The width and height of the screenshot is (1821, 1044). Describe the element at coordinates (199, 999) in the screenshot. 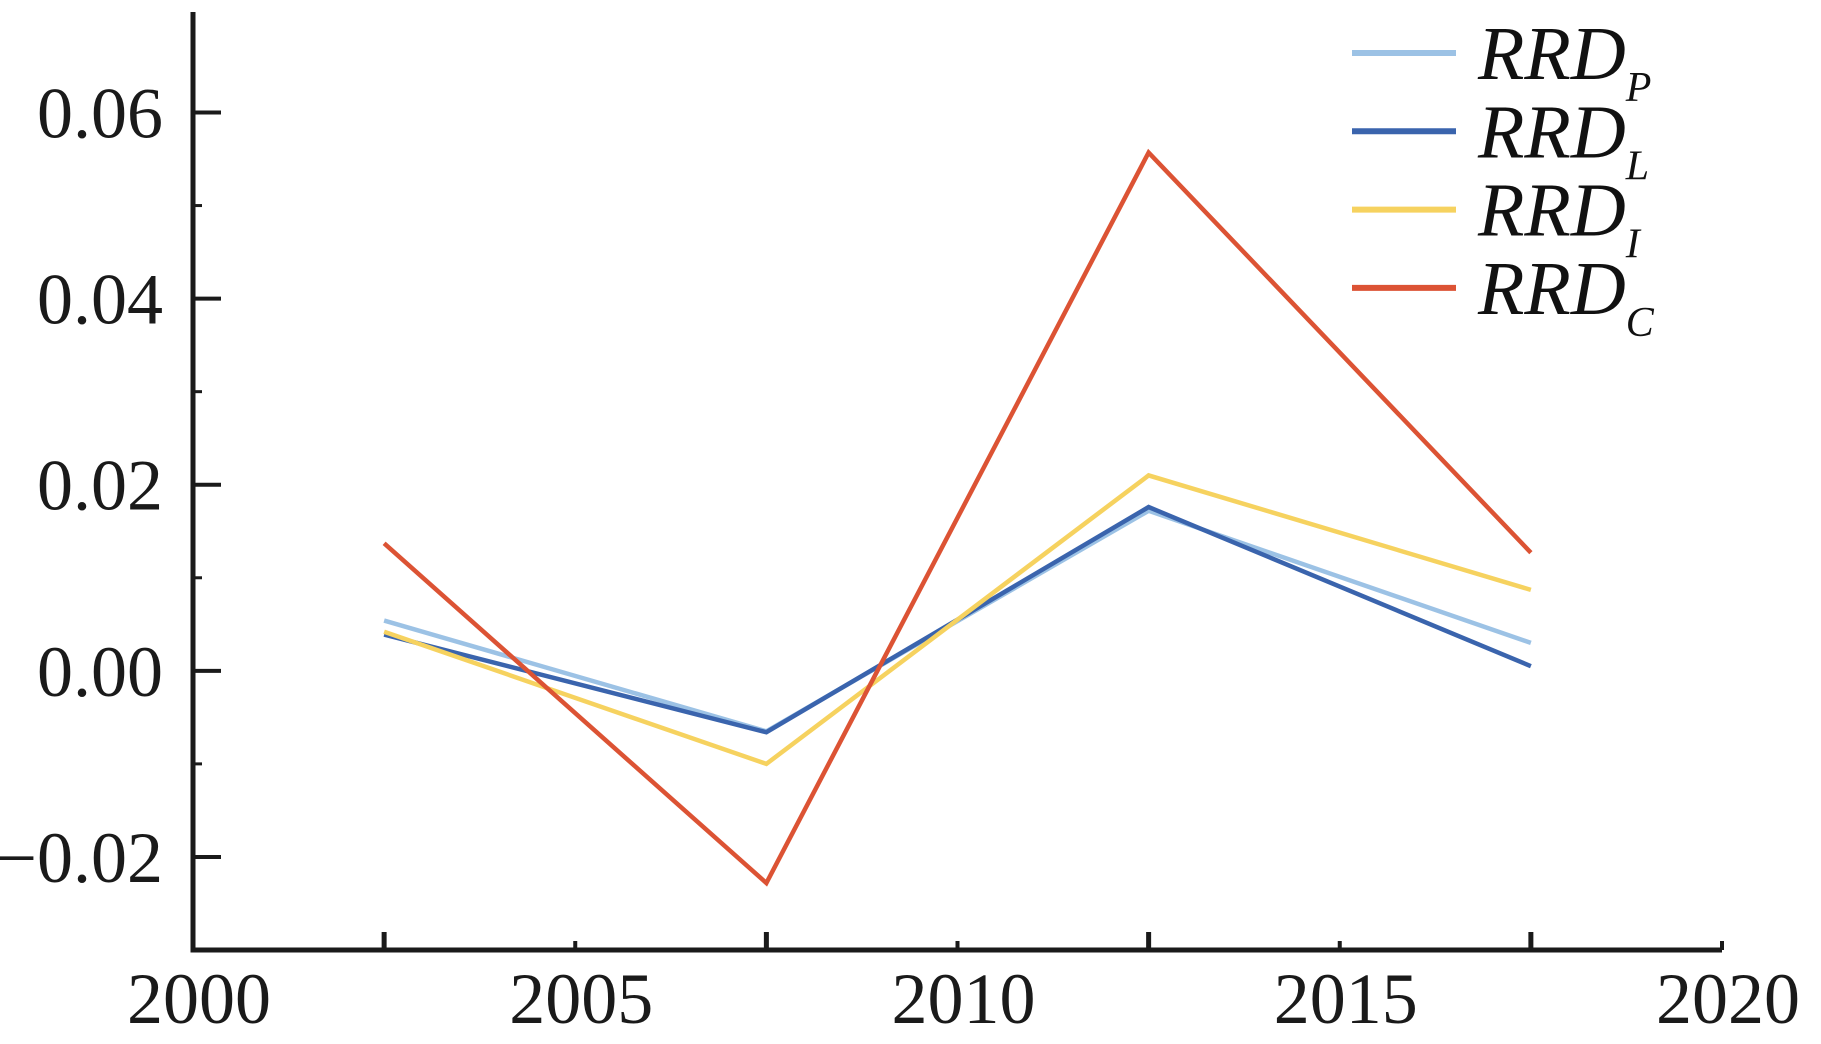

I see `x-tick-label: 2000` at that location.